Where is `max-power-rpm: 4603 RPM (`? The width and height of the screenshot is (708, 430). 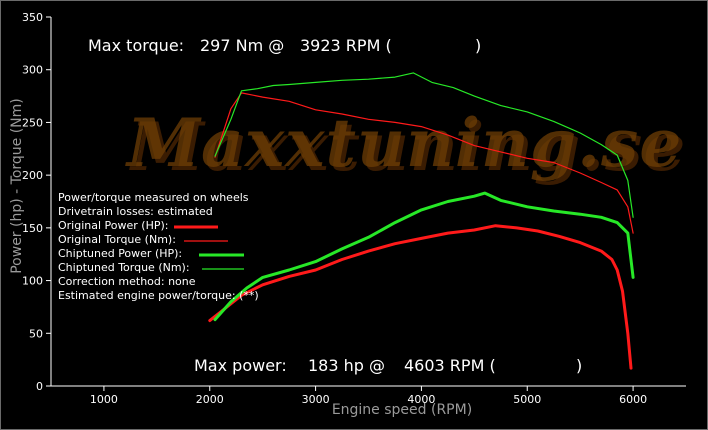
max-power-rpm: 4603 RPM ( is located at coordinates (450, 365).